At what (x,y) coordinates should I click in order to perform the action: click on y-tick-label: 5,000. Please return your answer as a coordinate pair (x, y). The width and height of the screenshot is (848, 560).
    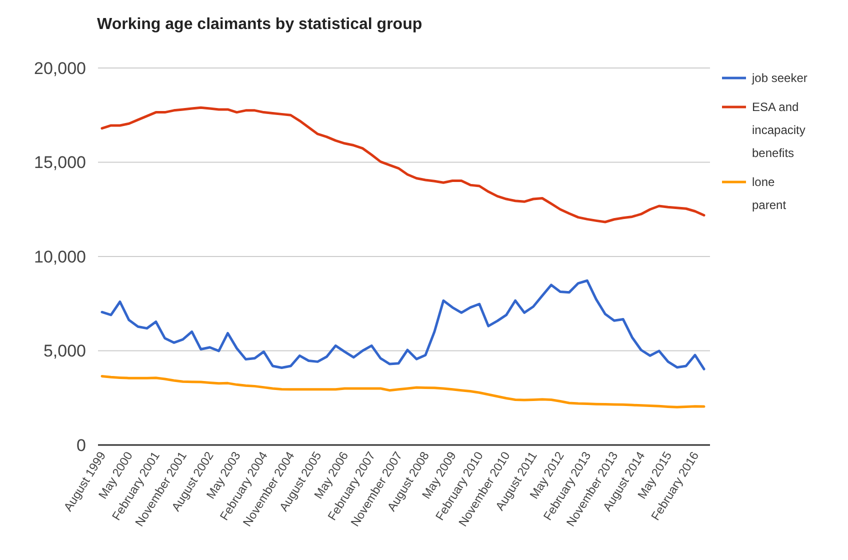
    Looking at the image, I should click on (64, 351).